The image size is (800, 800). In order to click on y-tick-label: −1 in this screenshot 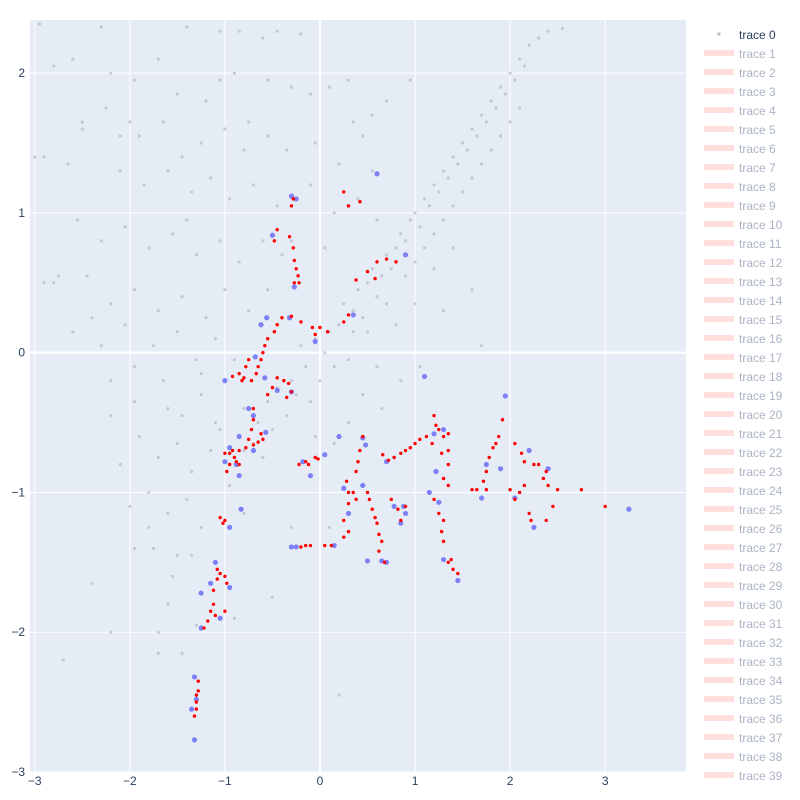, I will do `click(18, 492)`.